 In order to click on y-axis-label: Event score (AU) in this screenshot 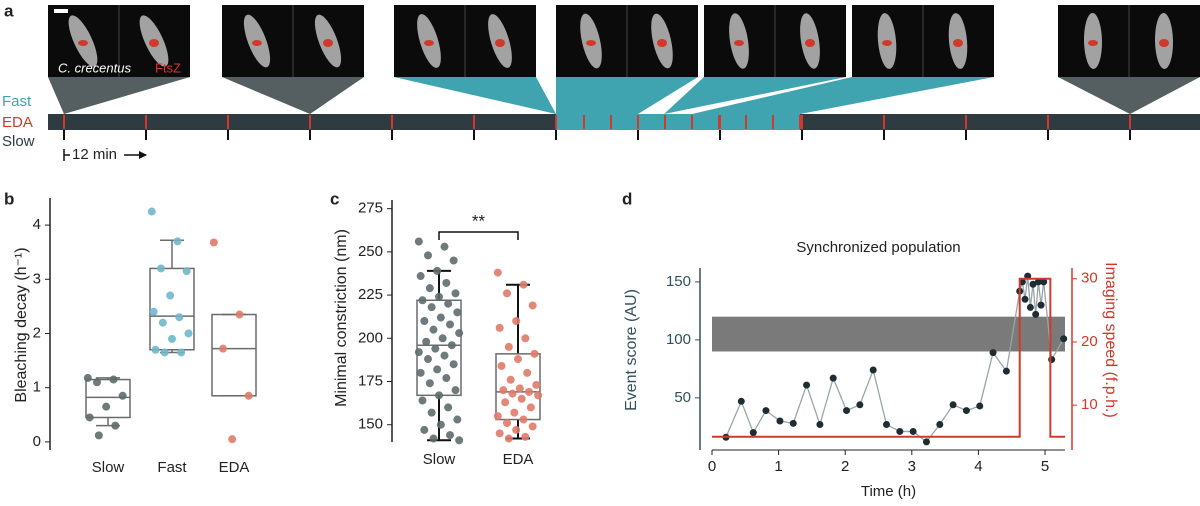, I will do `click(631, 350)`.